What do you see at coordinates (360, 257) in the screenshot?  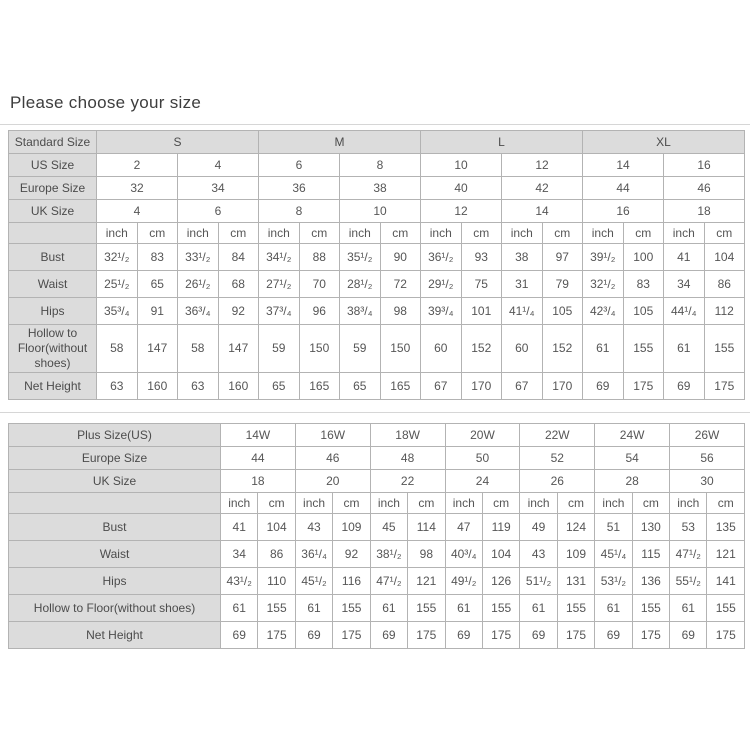 I see `cell: 35¹/₂` at bounding box center [360, 257].